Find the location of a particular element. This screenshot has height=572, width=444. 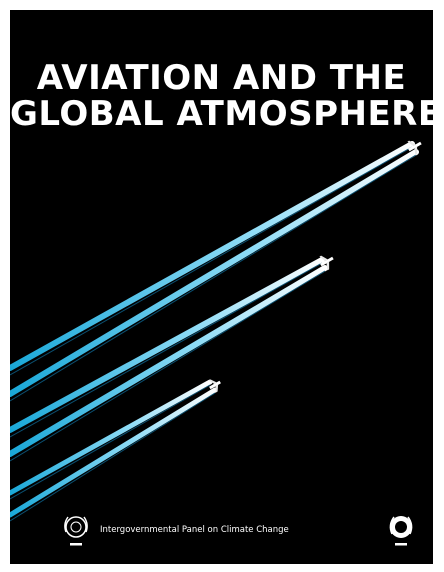

title-line-1: AVIATION AND THE is located at coordinates (221, 78).